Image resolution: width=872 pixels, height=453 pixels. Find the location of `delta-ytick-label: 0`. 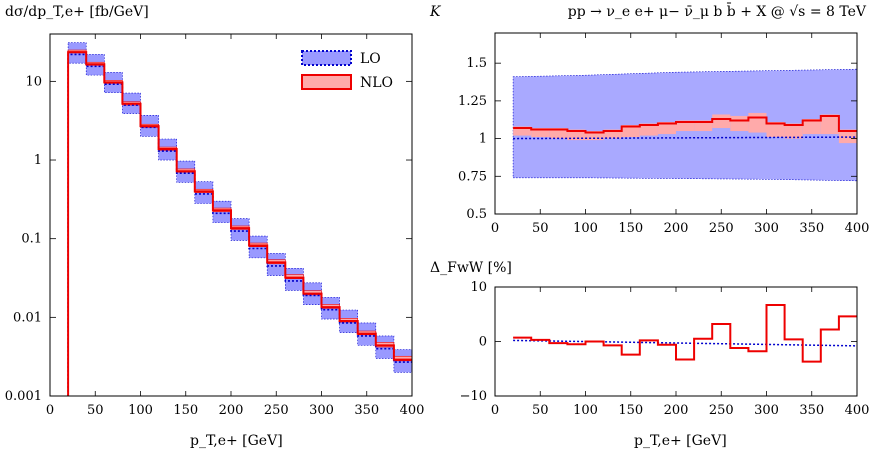

delta-ytick-label: 0 is located at coordinates (483, 342).